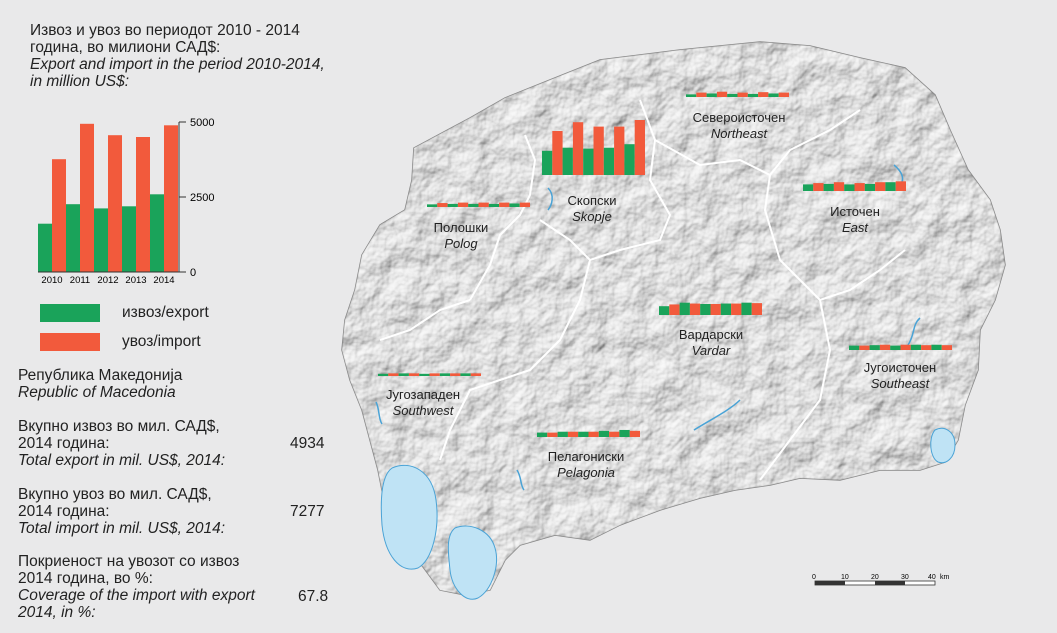 Image resolution: width=1057 pixels, height=633 pixels. Describe the element at coordinates (740, 133) in the screenshot. I see `region-northeast-label-en: Northeast` at that location.